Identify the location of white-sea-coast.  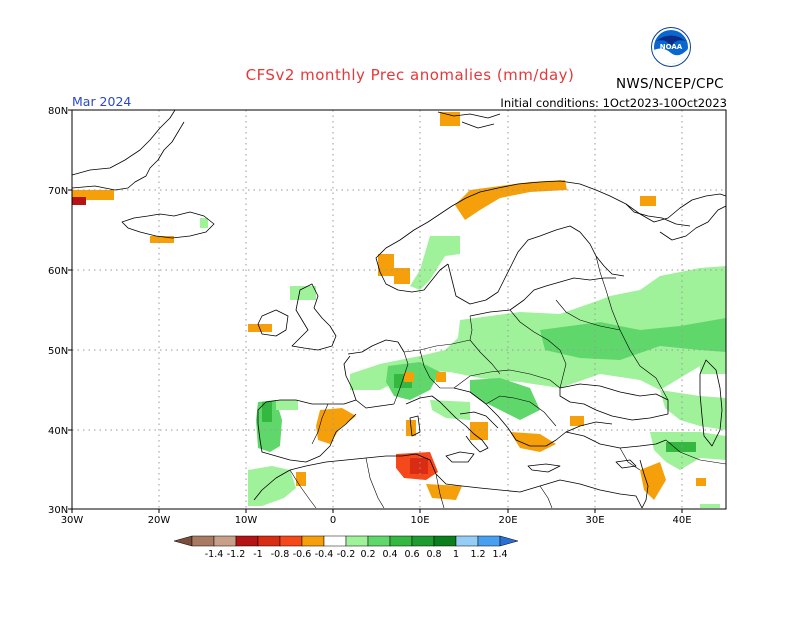
(693, 223).